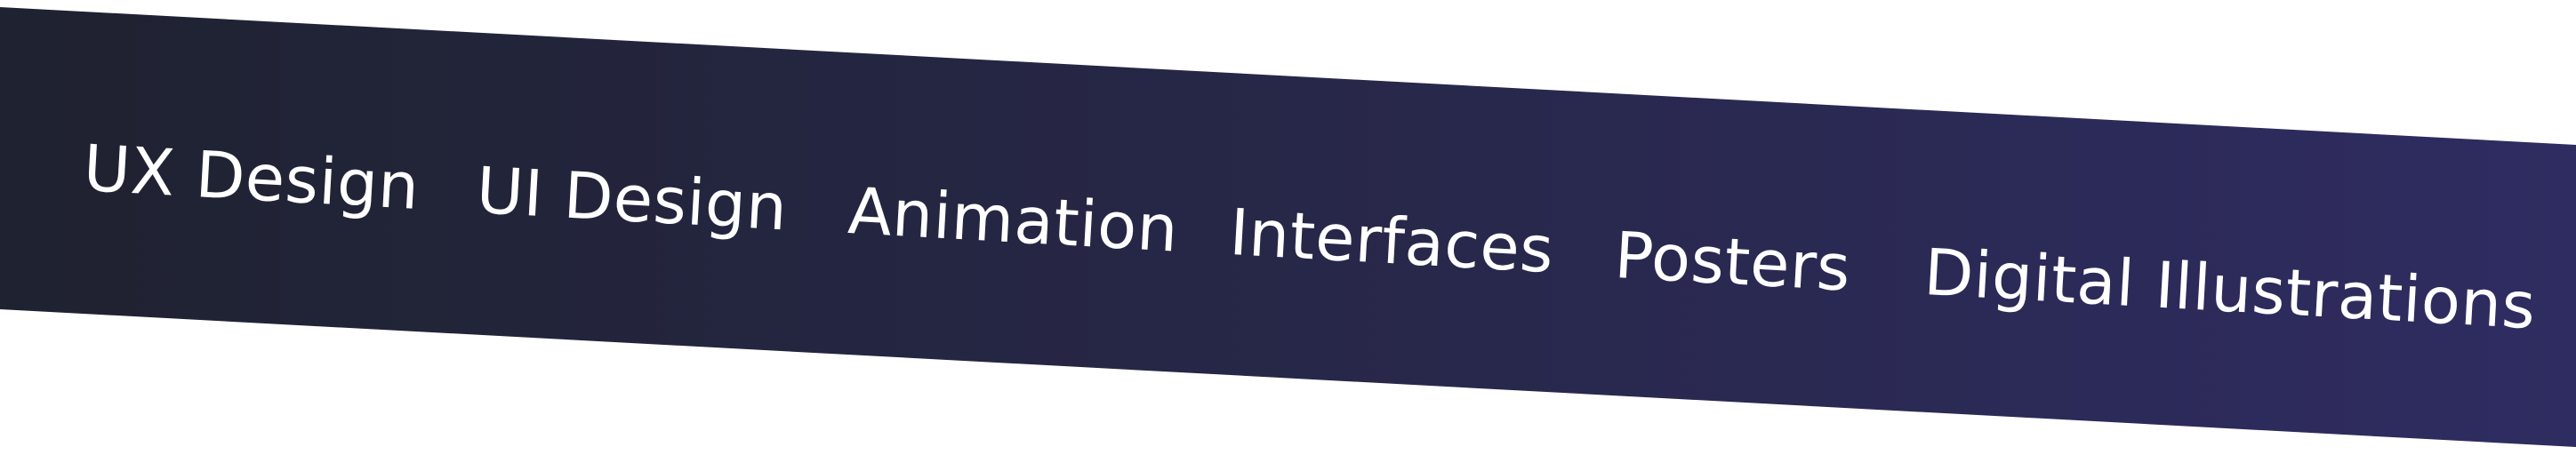 The height and width of the screenshot is (455, 2576). Describe the element at coordinates (632, 199) in the screenshot. I see `banner-item-ui-design: UI Design` at that location.